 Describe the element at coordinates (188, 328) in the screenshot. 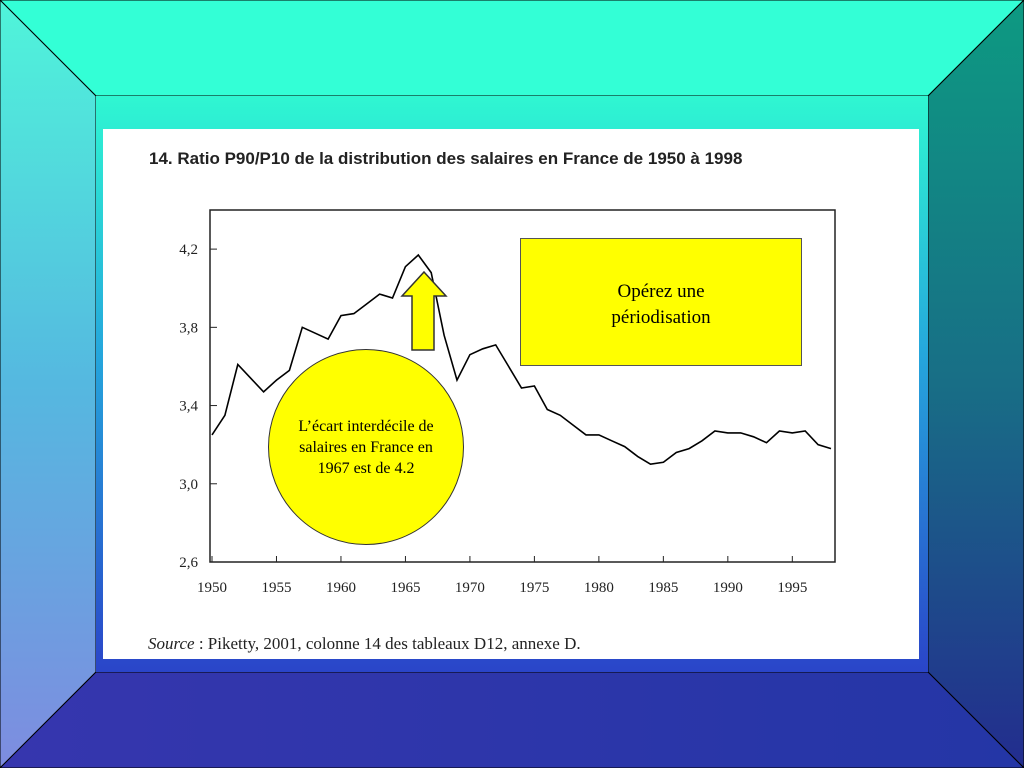

I see `y-tick-label: 3,8` at that location.